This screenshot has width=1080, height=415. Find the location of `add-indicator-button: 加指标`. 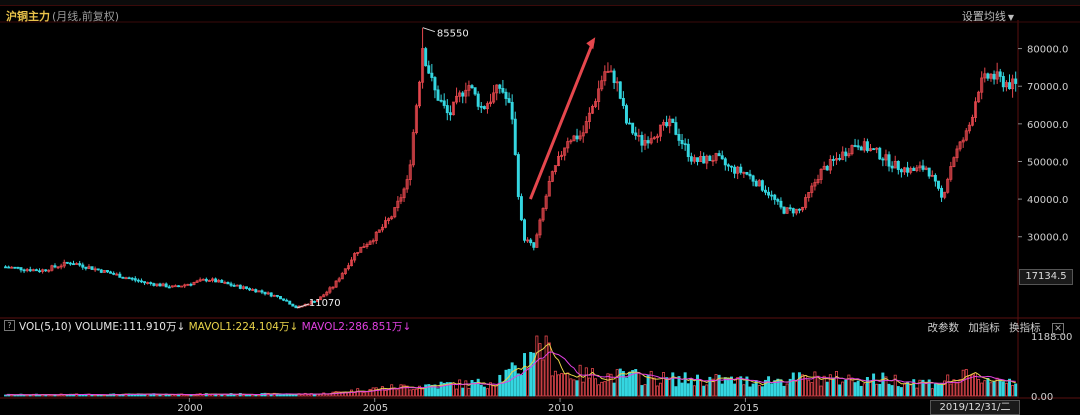

add-indicator-button: 加指标 is located at coordinates (984, 328).